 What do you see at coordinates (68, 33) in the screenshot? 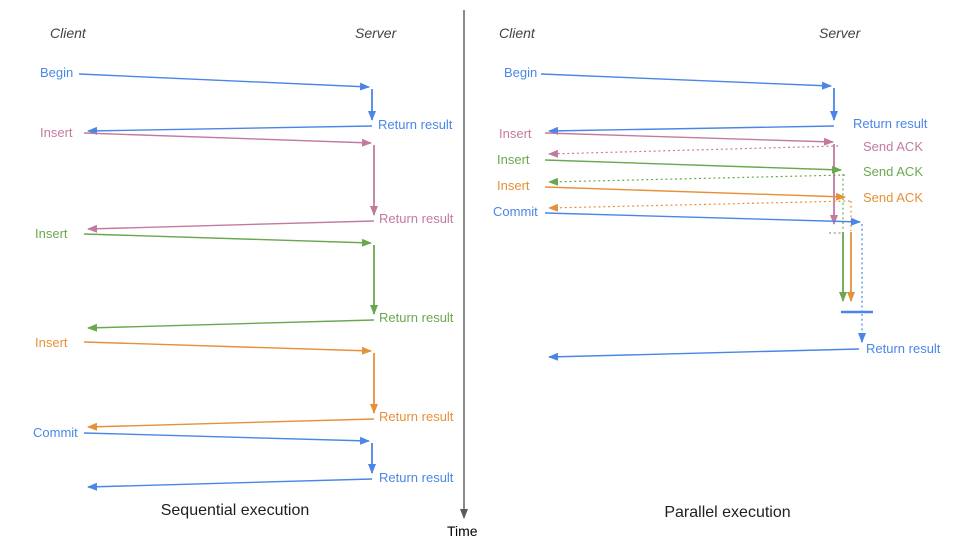
I see `seq-client-header: Client` at bounding box center [68, 33].